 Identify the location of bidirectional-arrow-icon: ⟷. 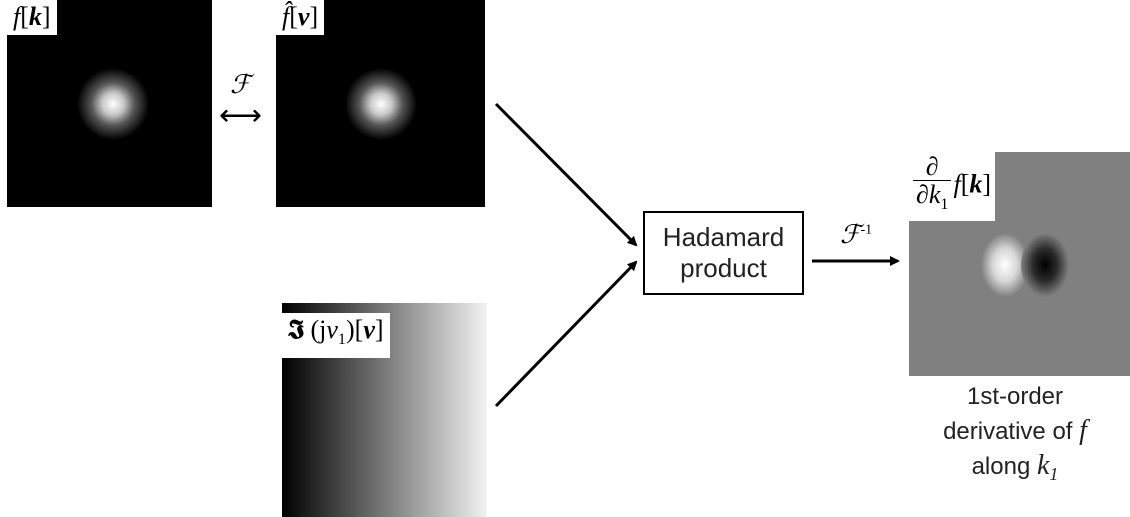
(241, 115).